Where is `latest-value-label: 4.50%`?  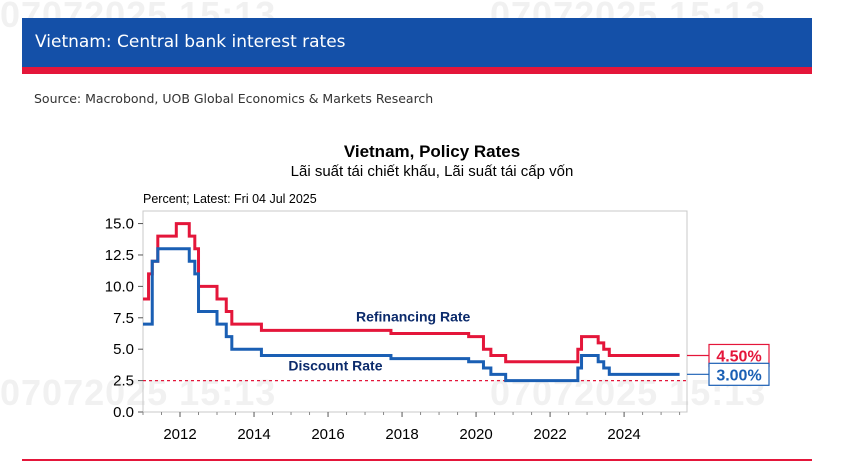 latest-value-label: 4.50% is located at coordinates (738, 356).